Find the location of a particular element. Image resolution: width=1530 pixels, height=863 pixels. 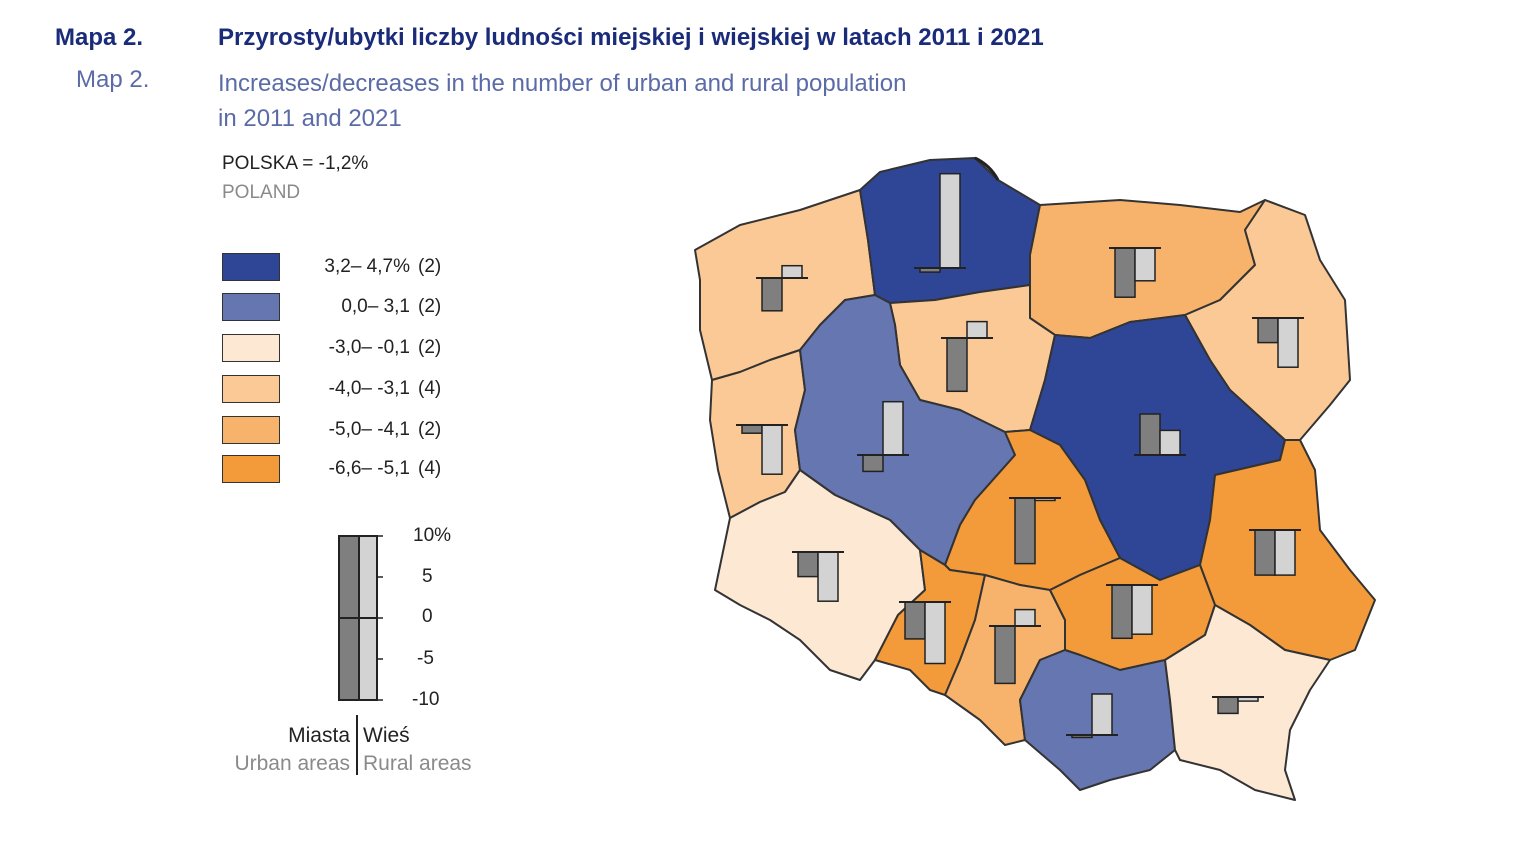

scale-tick: 0 is located at coordinates (427, 616).